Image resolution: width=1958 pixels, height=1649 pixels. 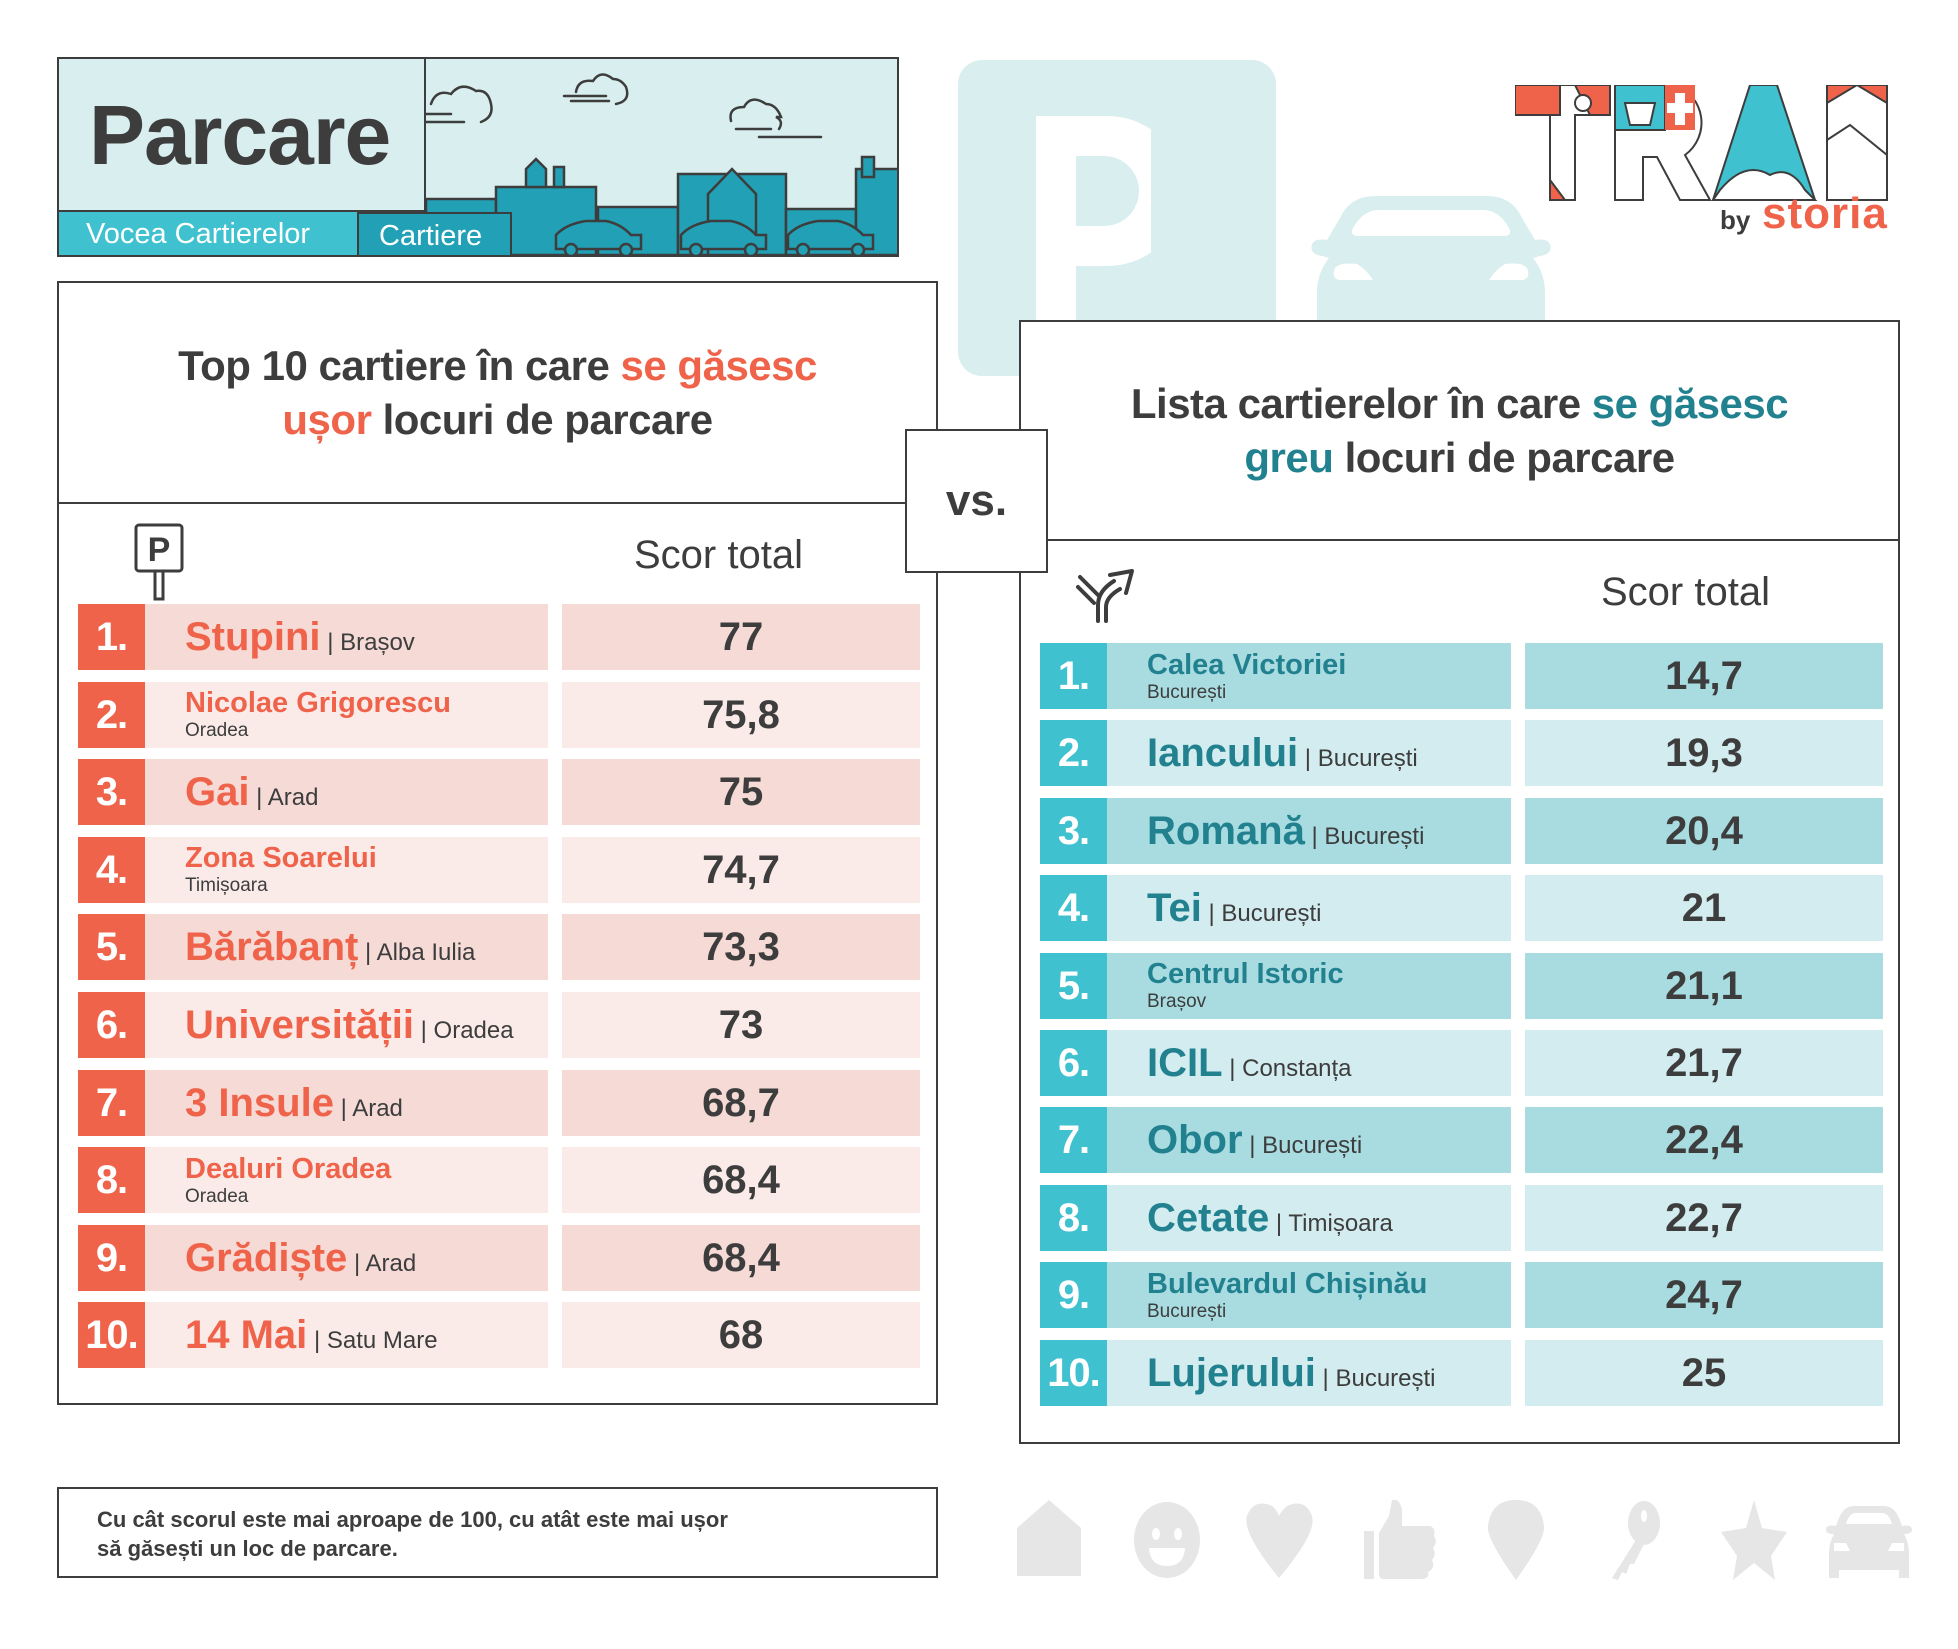 I want to click on neighborhood-cell: Tei | București, so click(x=1309, y=908).